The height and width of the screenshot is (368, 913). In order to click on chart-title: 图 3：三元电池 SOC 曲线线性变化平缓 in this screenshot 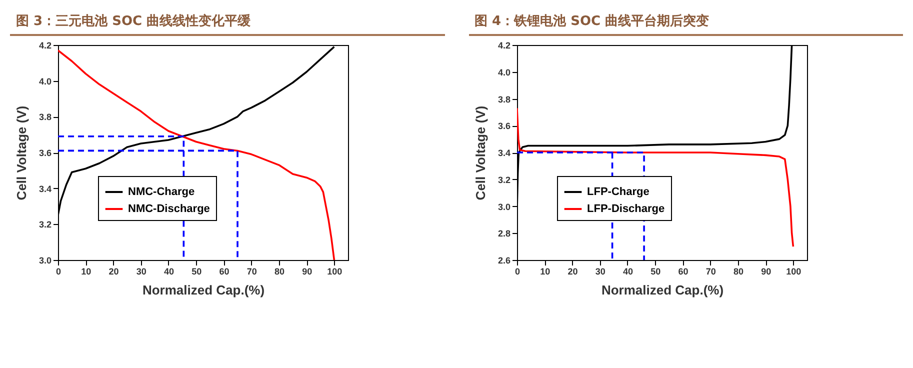, I will do `click(227, 22)`.